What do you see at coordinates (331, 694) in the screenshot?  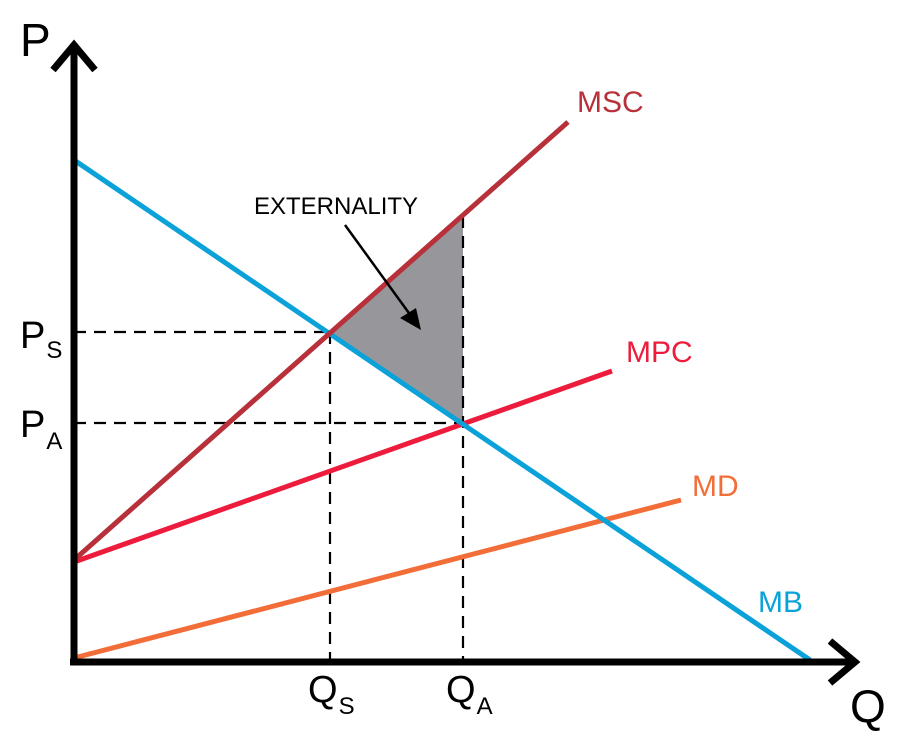 I see `quantity-tick-qs: QS` at bounding box center [331, 694].